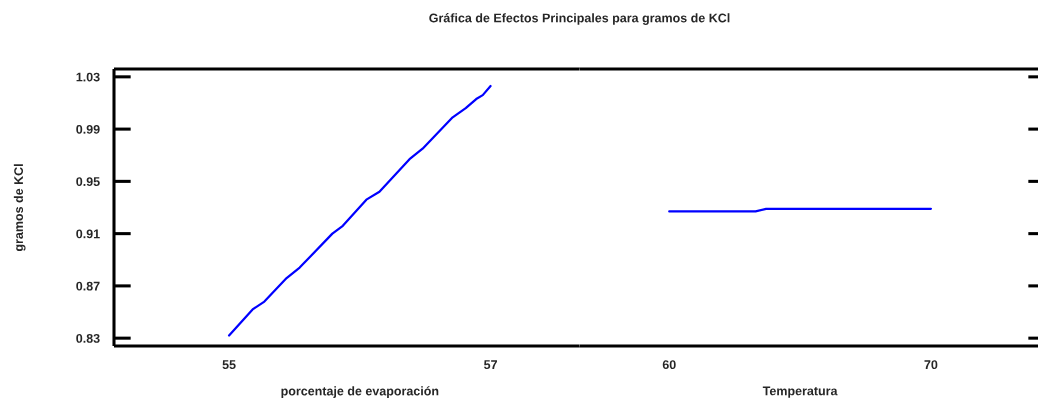 The image size is (1038, 401). I want to click on x-tick-label: 55, so click(229, 365).